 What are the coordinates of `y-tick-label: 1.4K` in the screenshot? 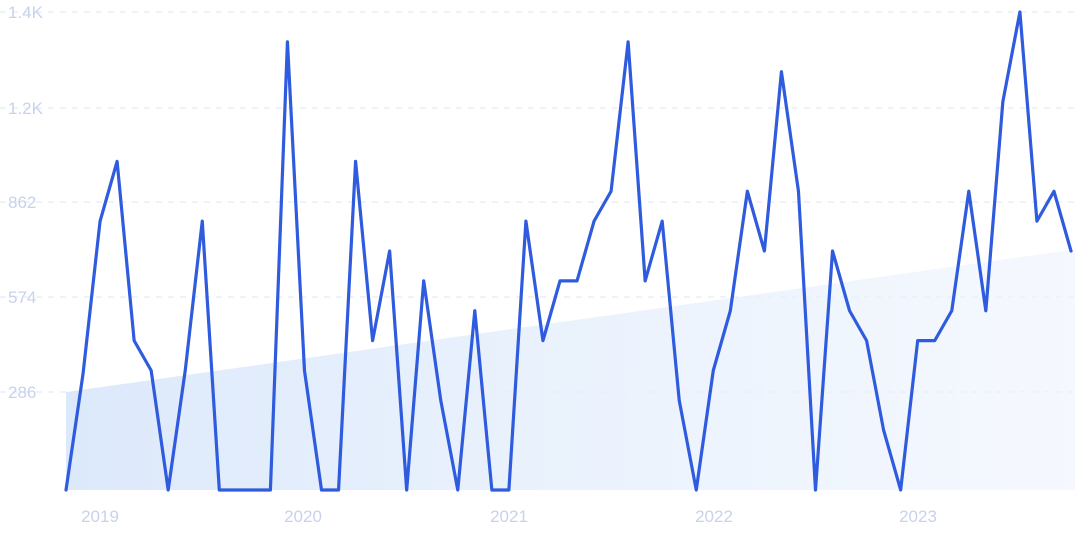 It's located at (26, 12).